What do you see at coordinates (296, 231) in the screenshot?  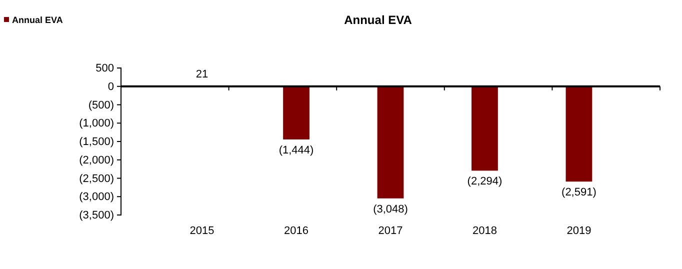 I see `x-tick-label: 2016` at bounding box center [296, 231].